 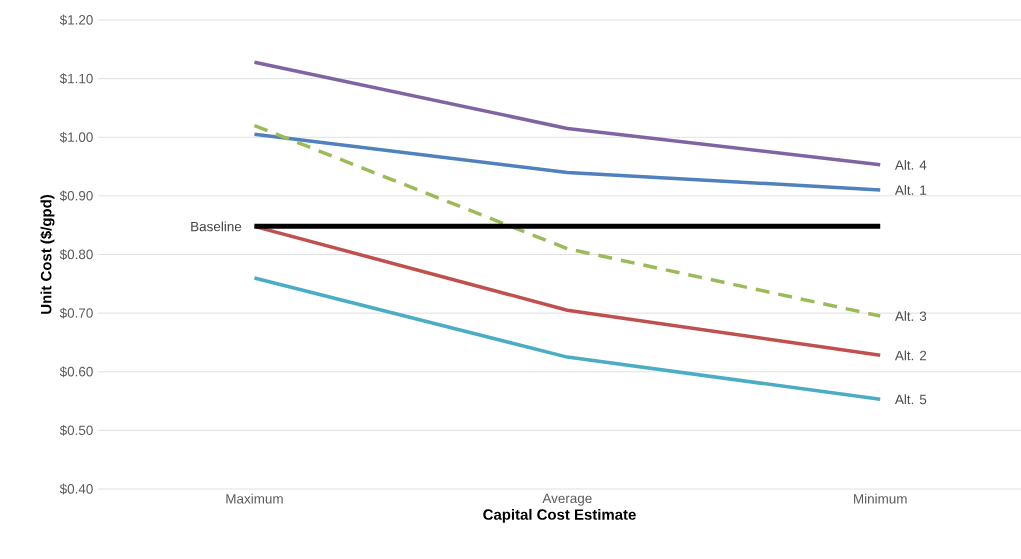 What do you see at coordinates (76, 196) in the screenshot?
I see `y-tick-label: $0.90` at bounding box center [76, 196].